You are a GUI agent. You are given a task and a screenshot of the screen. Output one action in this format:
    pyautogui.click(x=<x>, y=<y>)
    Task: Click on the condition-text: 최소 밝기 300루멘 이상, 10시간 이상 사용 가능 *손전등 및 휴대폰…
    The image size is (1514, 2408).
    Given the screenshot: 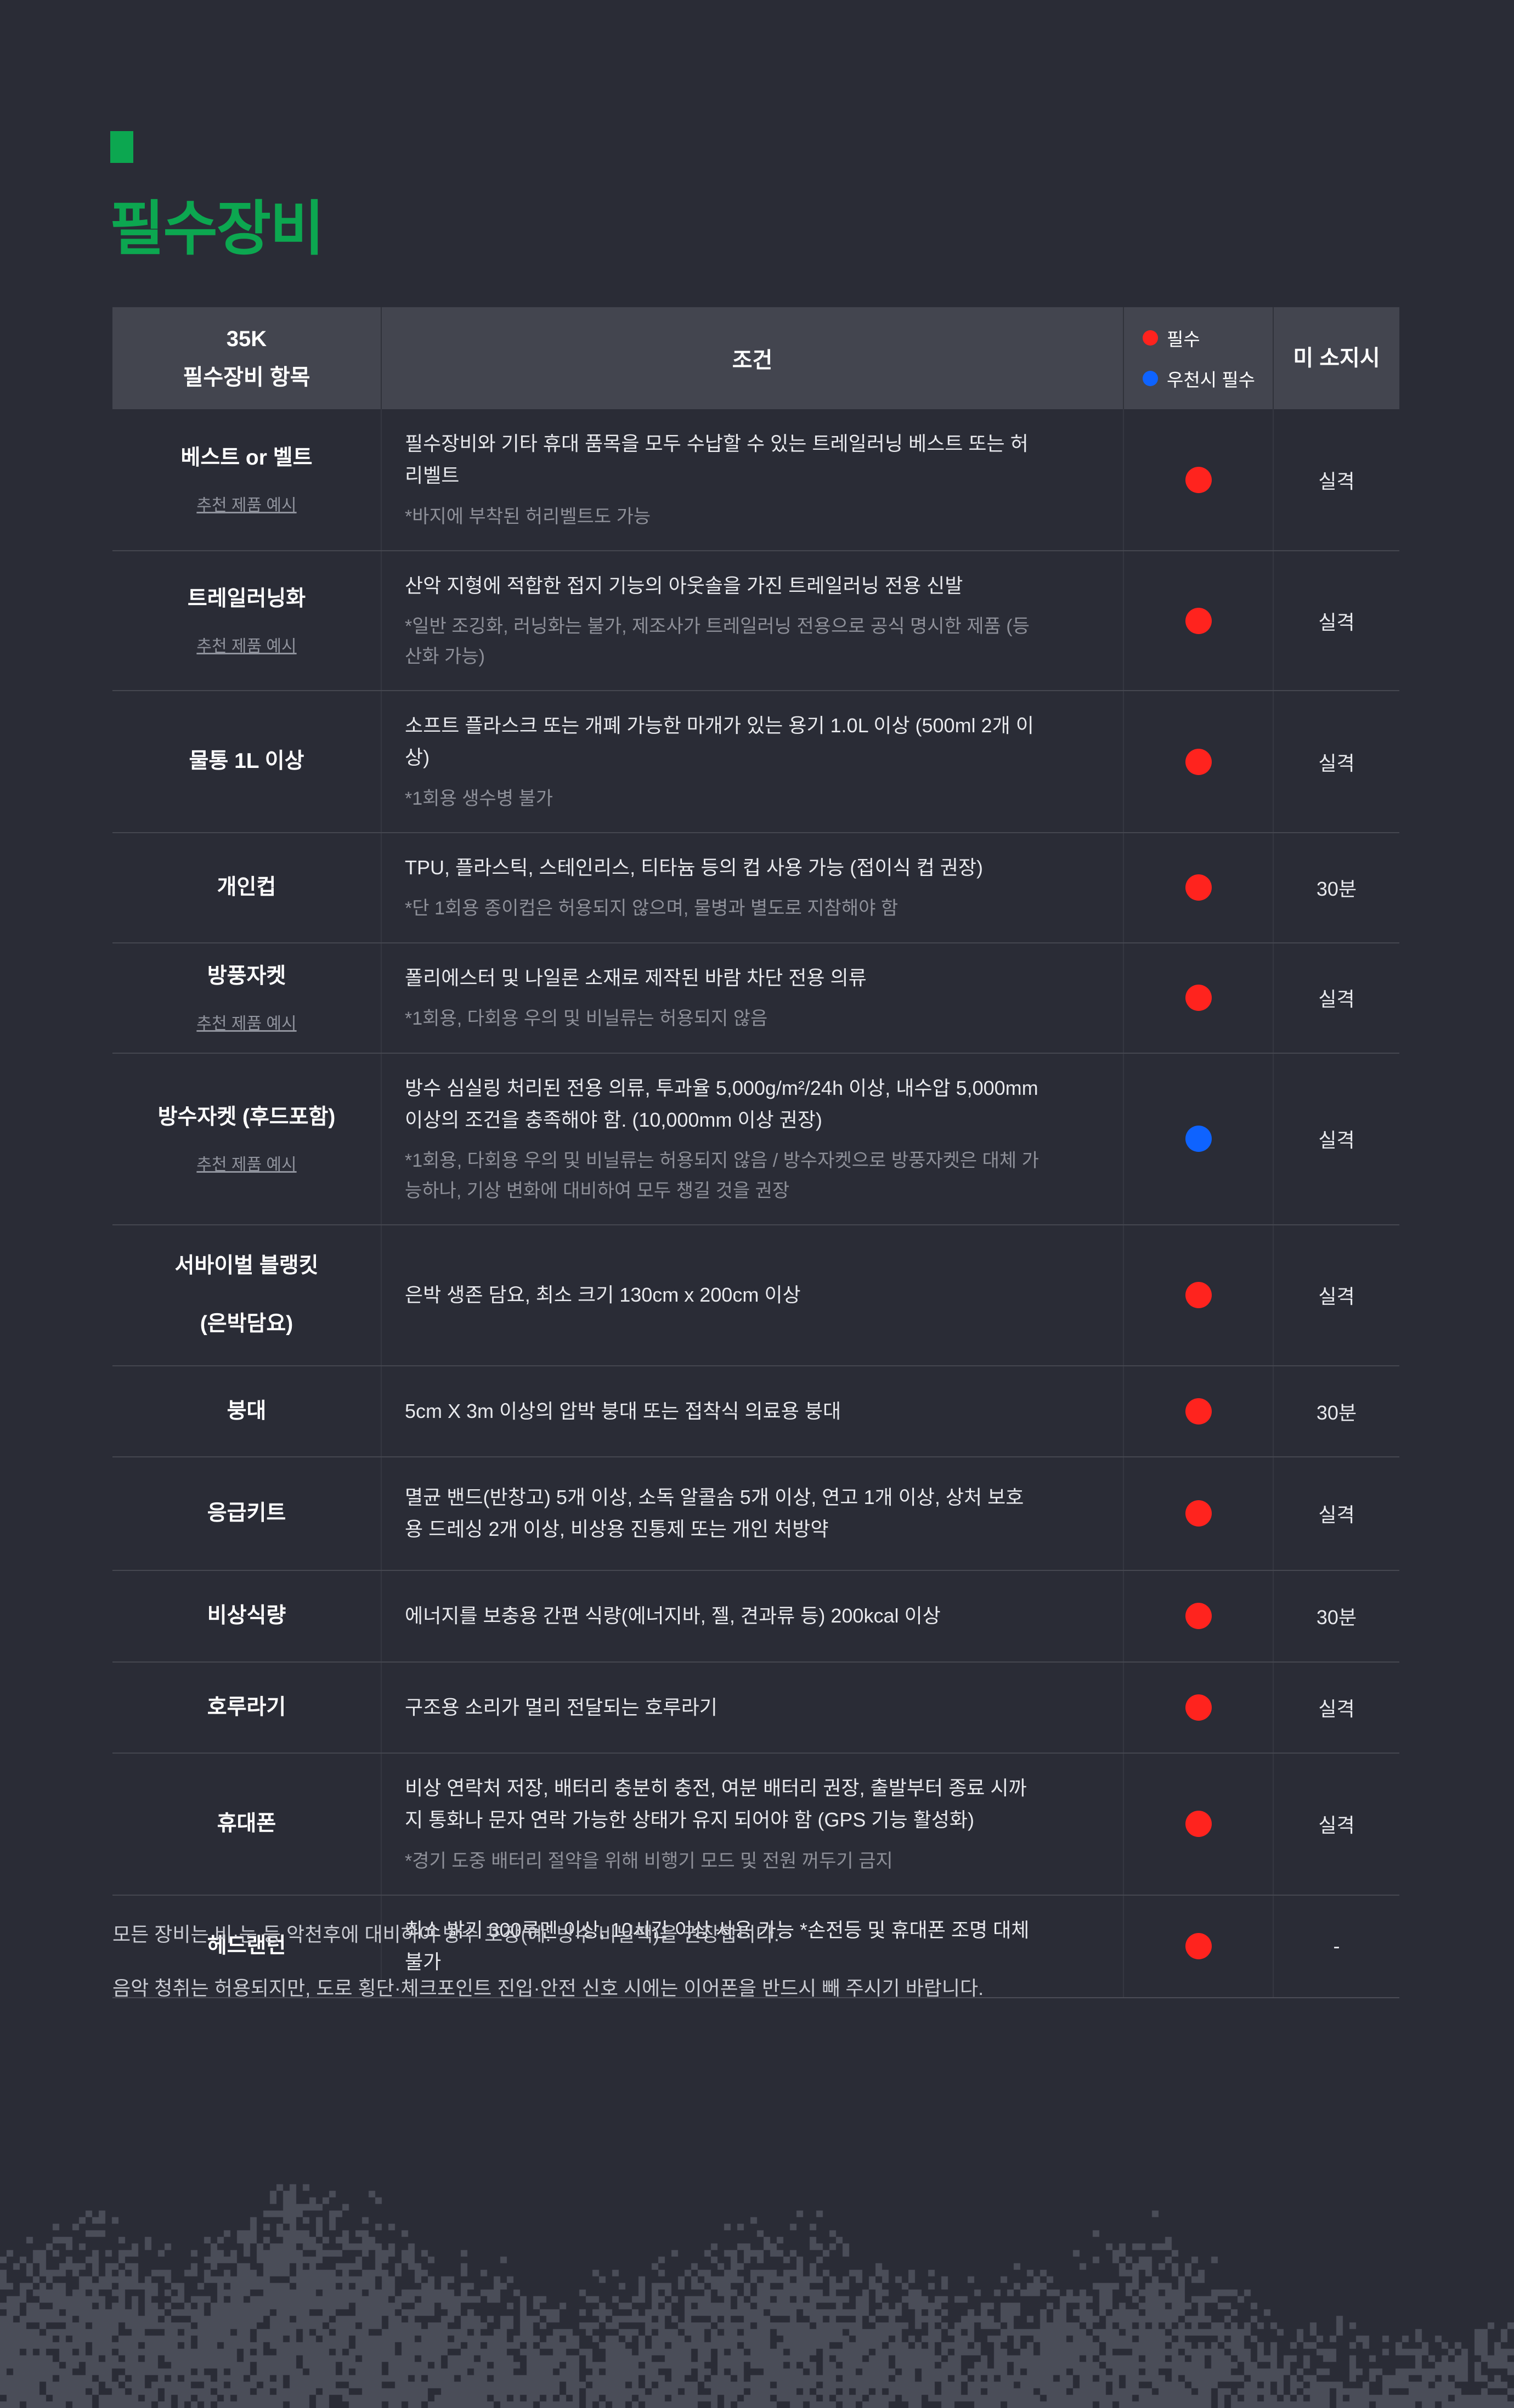 What is the action you would take?
    pyautogui.click(x=717, y=1946)
    